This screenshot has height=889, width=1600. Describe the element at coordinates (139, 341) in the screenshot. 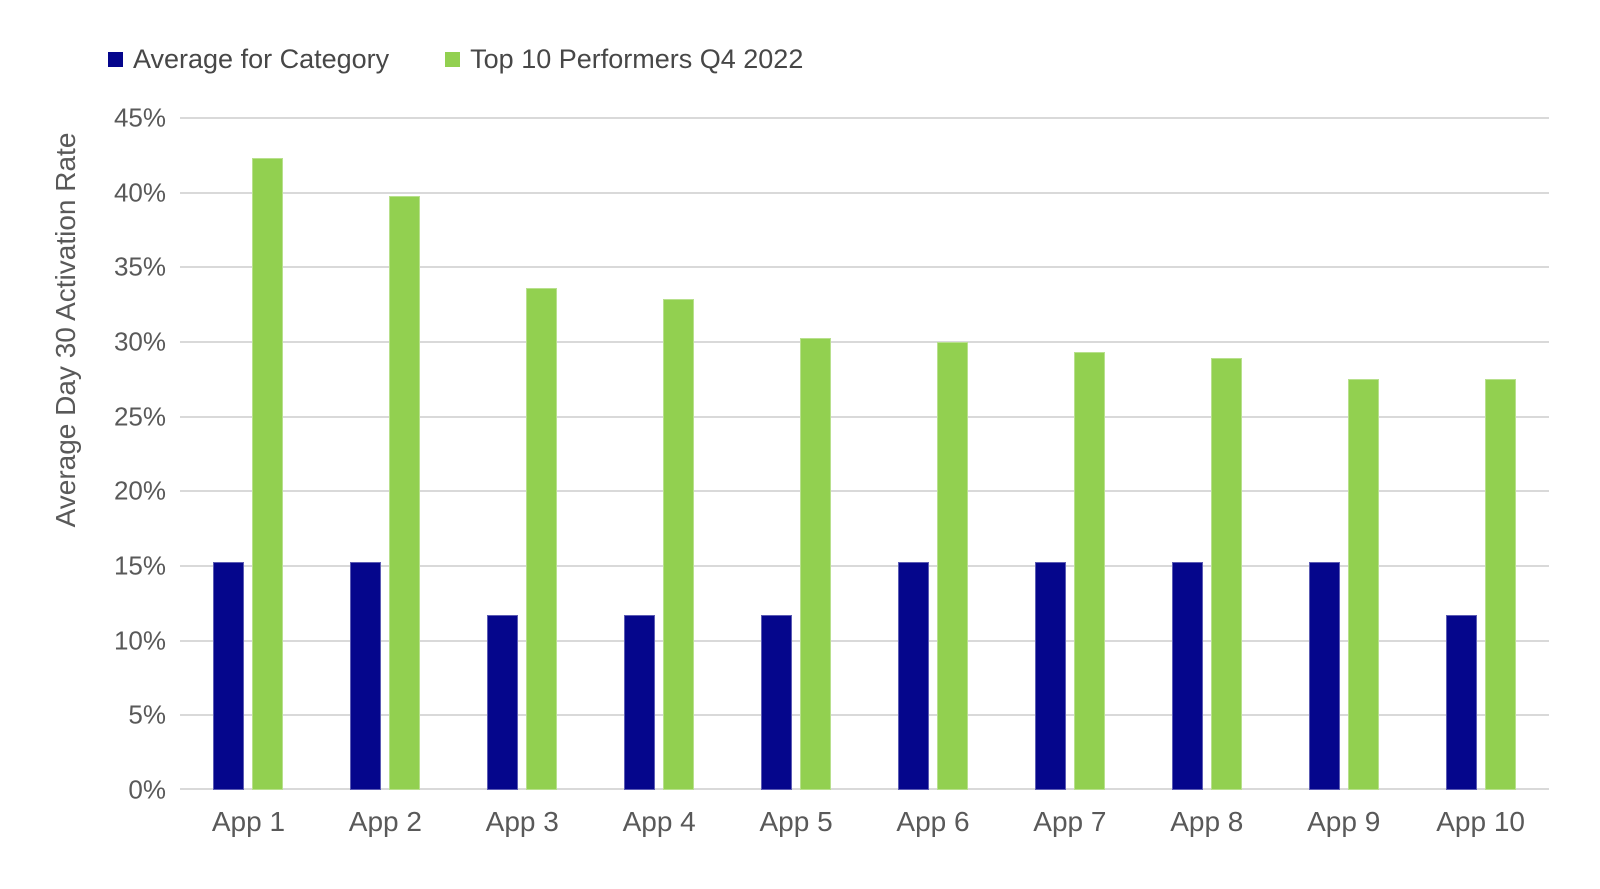

I see `y-tick-label-30: 30%` at that location.